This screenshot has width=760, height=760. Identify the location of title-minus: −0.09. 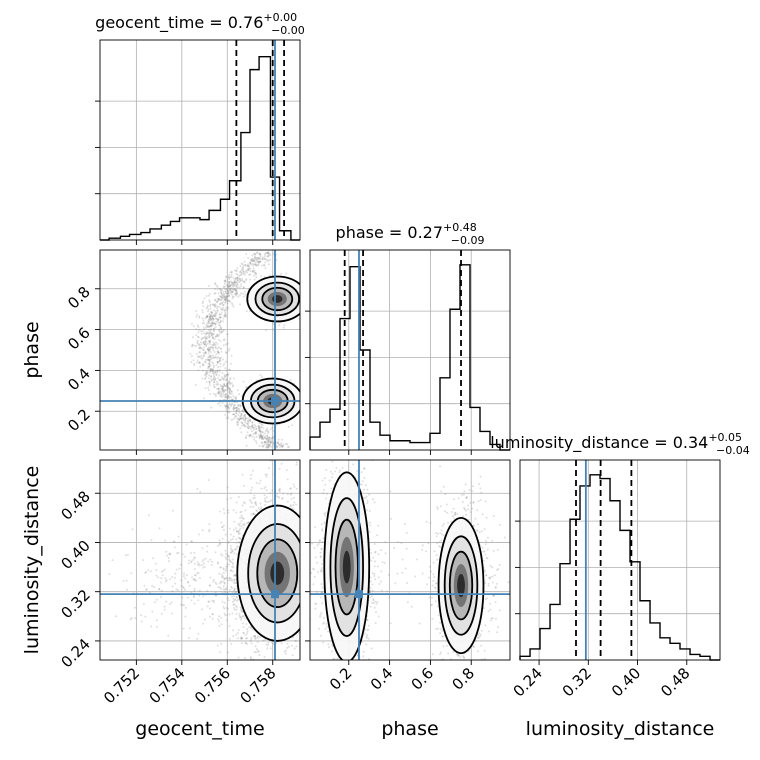
(468, 240).